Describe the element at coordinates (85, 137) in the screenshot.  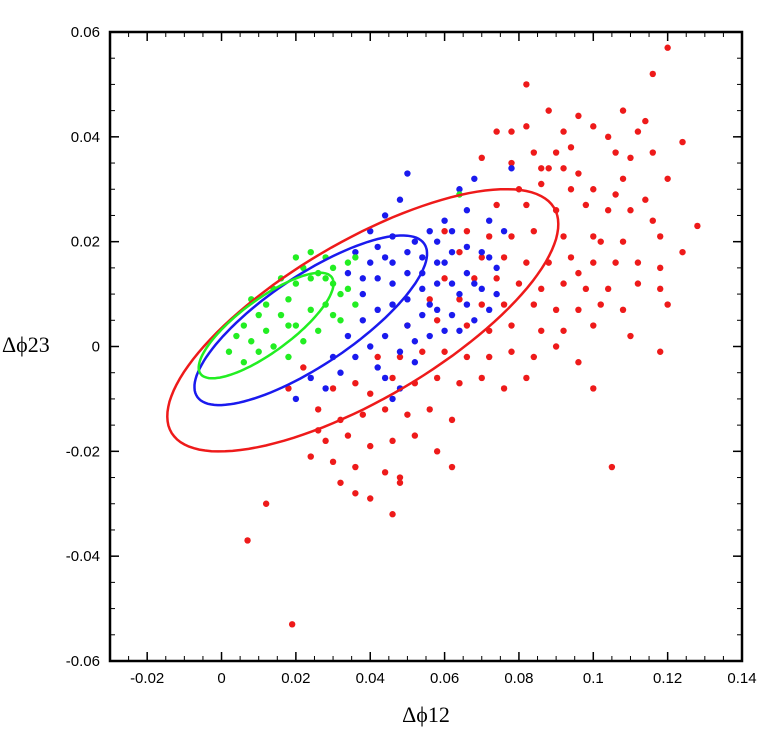
I see `y-tick-label: 0.04` at that location.